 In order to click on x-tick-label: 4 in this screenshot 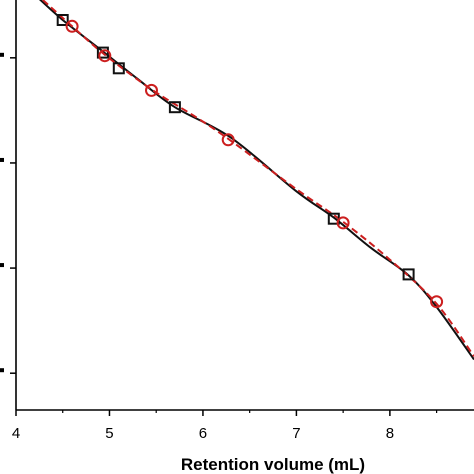, I will do `click(16, 433)`.